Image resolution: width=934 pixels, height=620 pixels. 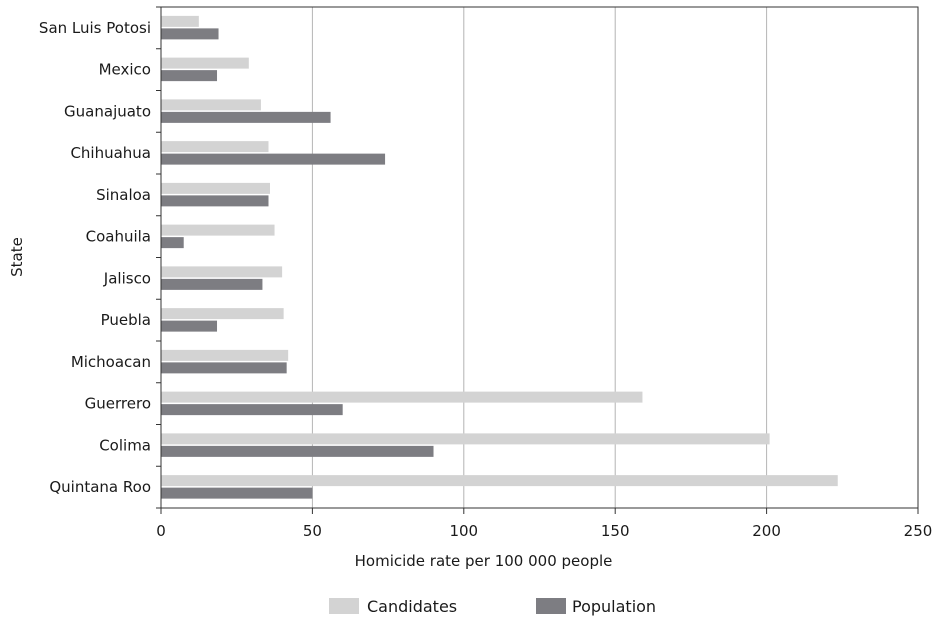 What do you see at coordinates (766, 531) in the screenshot?
I see `x-tick-label: 200` at bounding box center [766, 531].